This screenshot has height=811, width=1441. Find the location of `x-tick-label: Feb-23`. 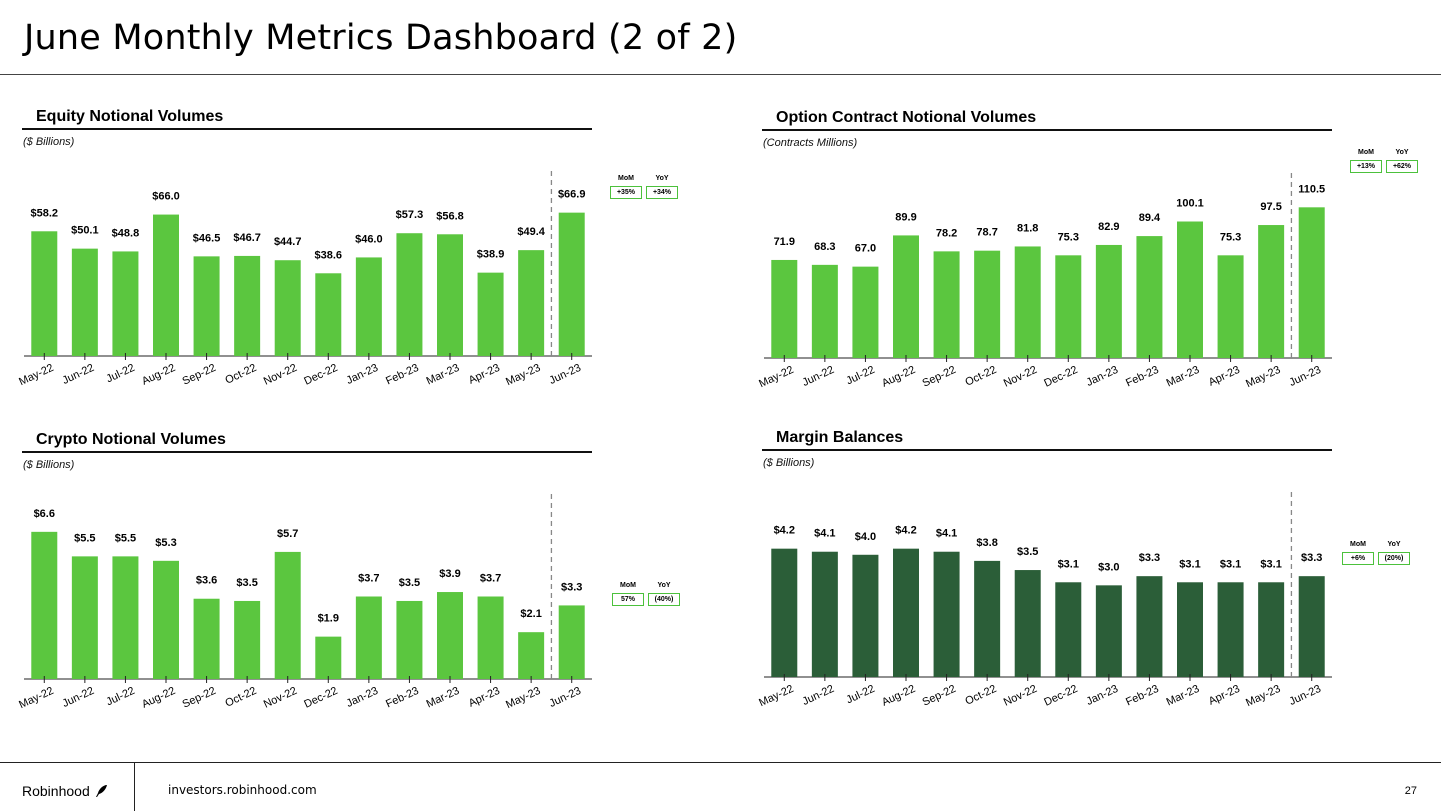

x-tick-label: Feb-23 is located at coordinates (1142, 377).